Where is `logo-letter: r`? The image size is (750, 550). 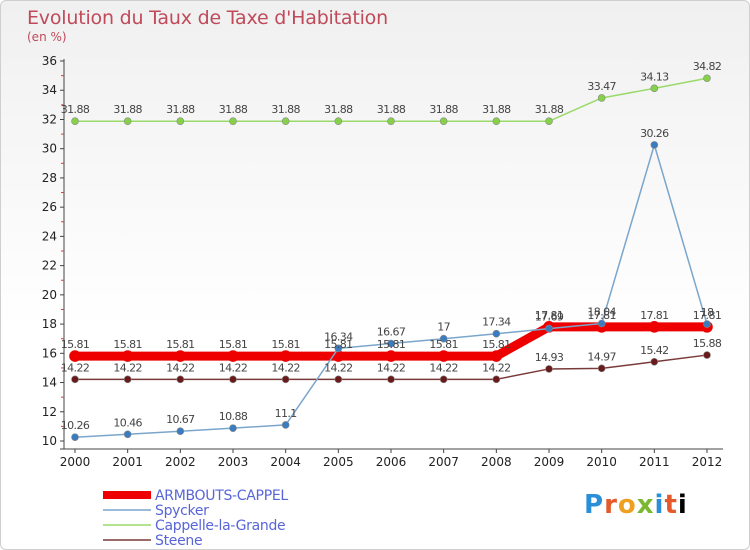
logo-letter: r is located at coordinates (611, 505).